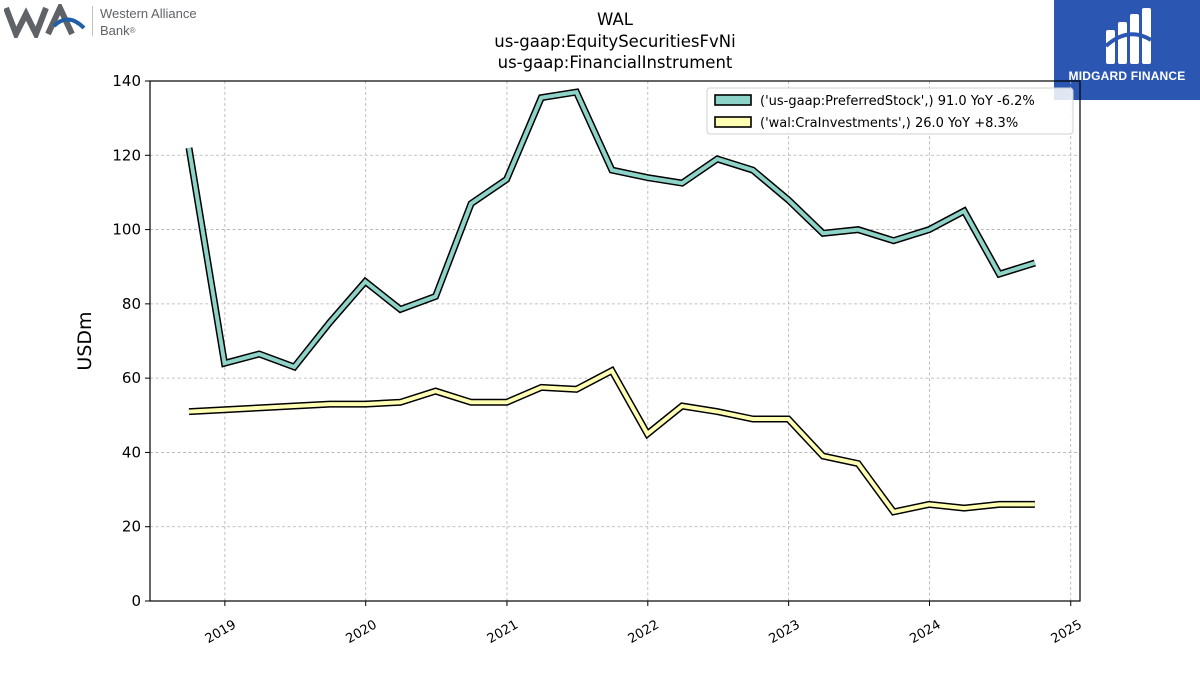  Describe the element at coordinates (44, 21) in the screenshot. I see `western-alliance-mark-icon` at that location.